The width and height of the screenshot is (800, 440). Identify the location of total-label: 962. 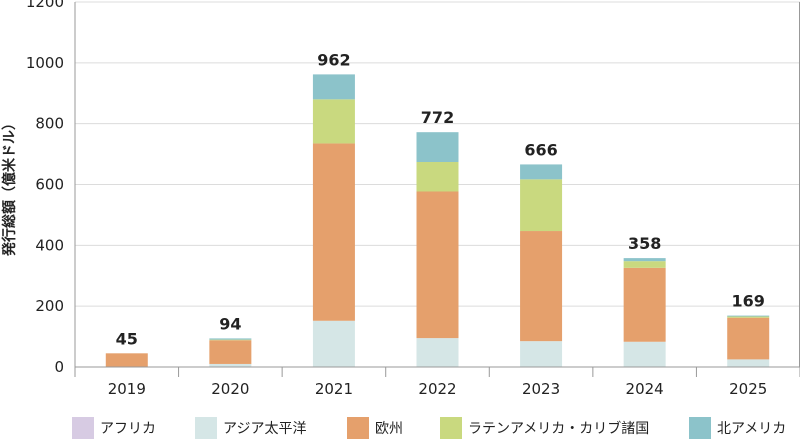
(333, 59).